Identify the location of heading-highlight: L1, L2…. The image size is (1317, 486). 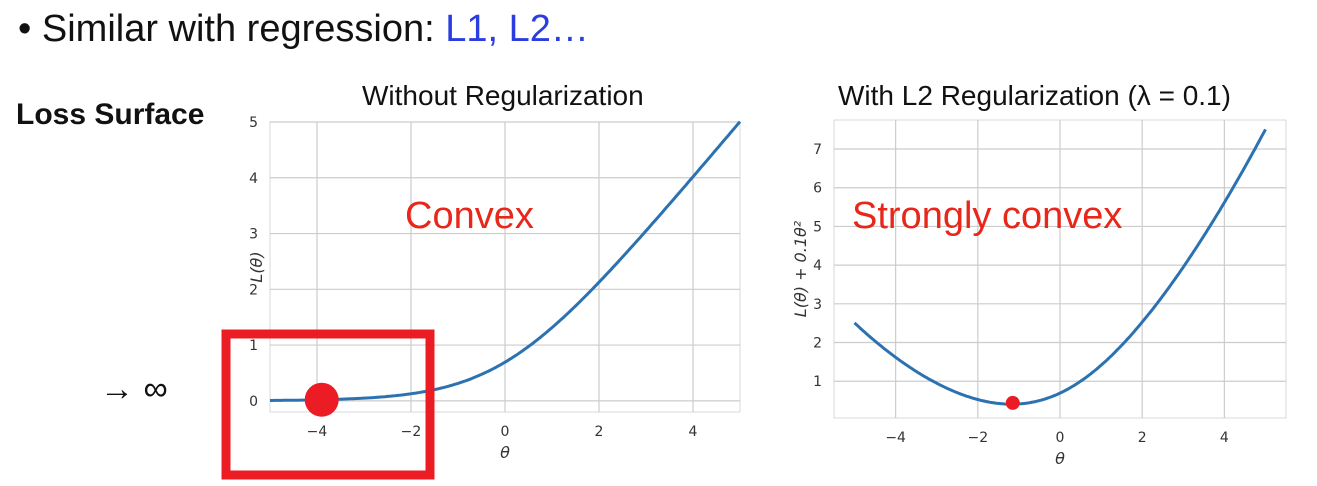
(517, 29).